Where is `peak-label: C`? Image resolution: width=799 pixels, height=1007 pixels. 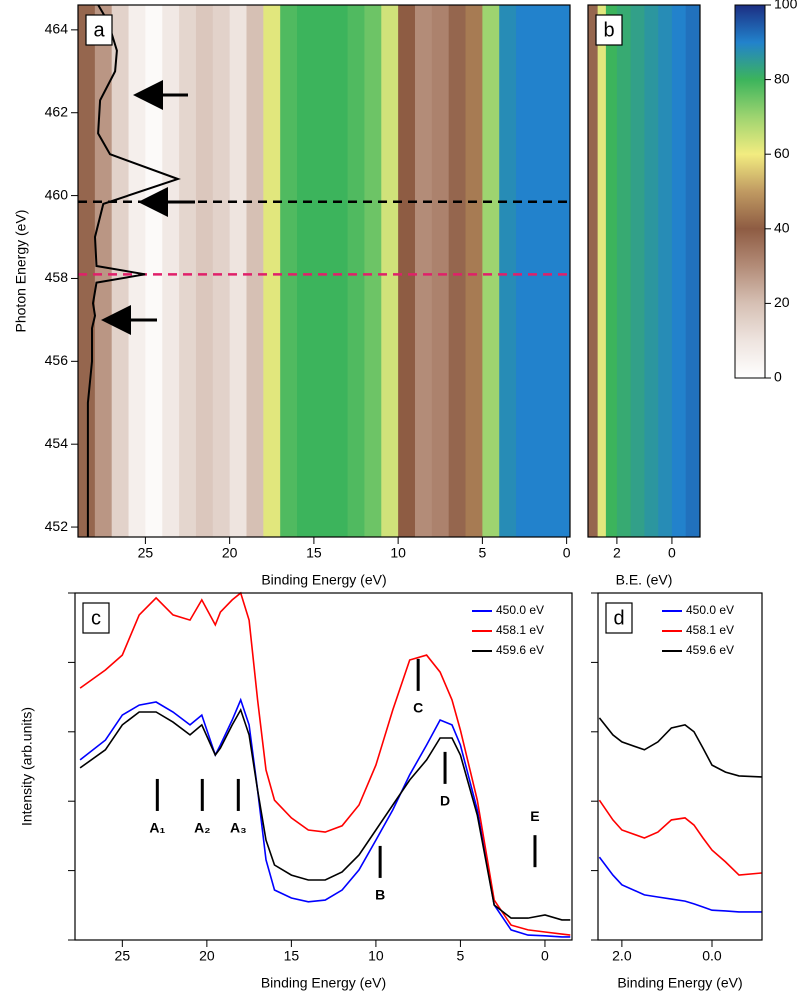
peak-label: C is located at coordinates (418, 708).